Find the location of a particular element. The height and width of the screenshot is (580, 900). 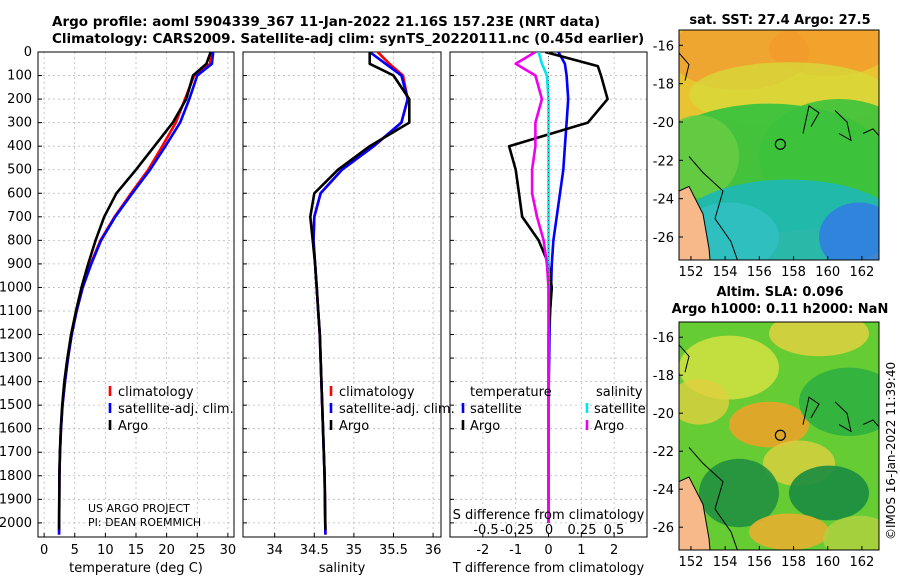

map-y-tick-label: -16 is located at coordinates (663, 338).